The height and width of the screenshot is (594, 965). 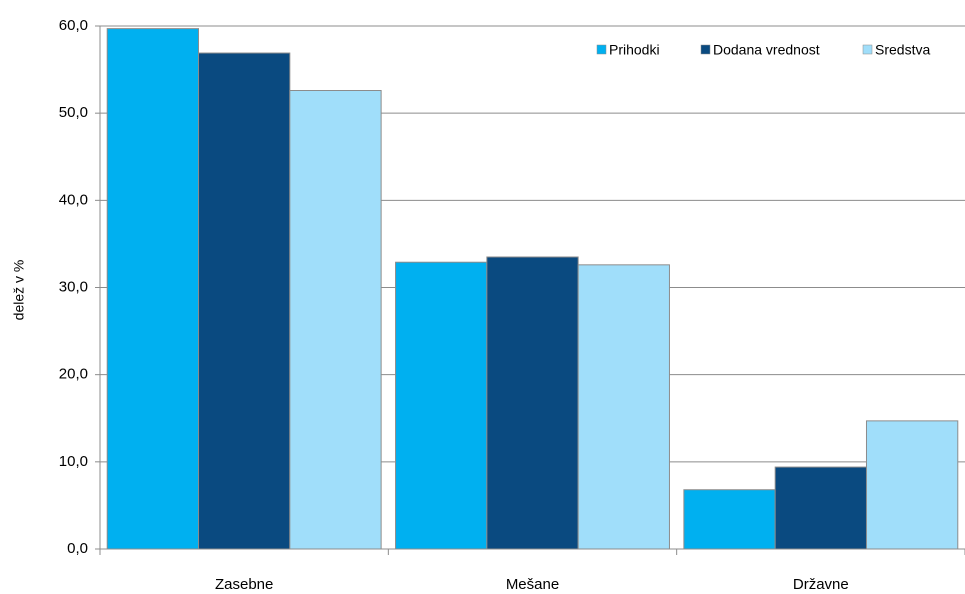 I want to click on legend-label: Dodana vrednost, so click(x=766, y=50).